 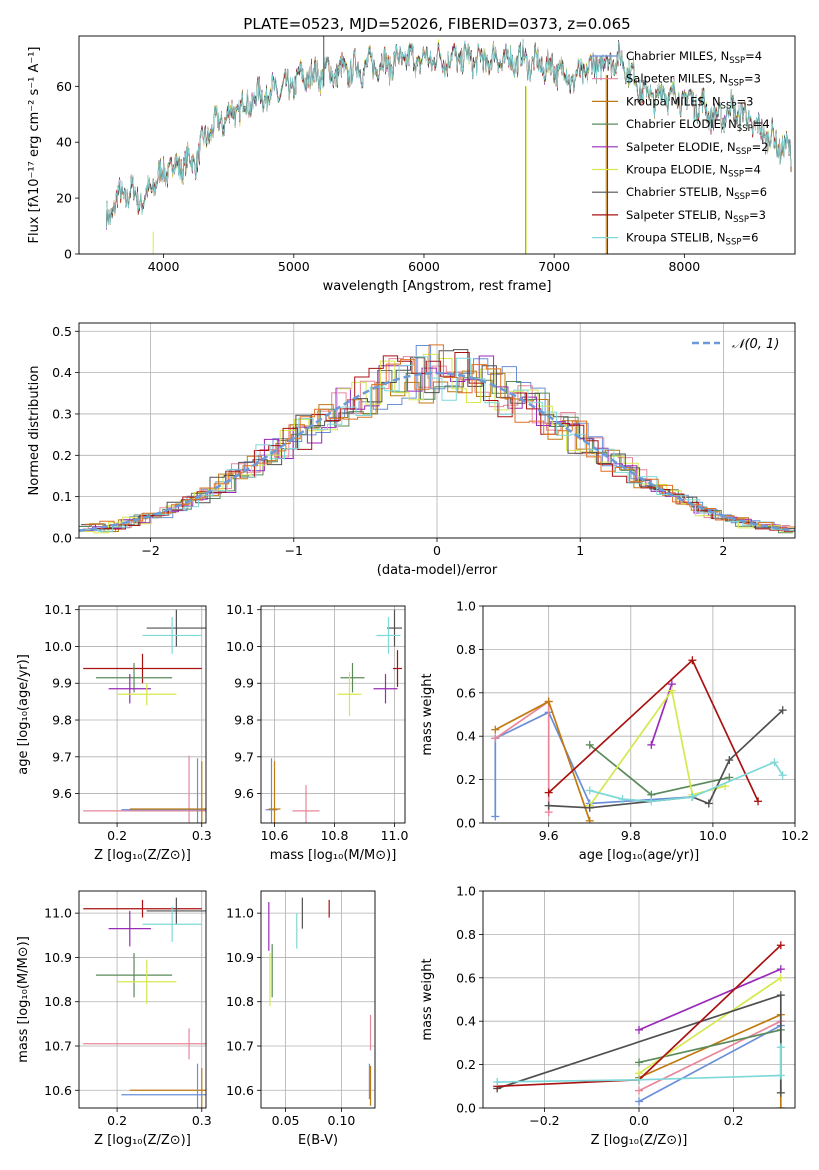 I want to click on y-tick-label: 10.7, so click(x=240, y=1046).